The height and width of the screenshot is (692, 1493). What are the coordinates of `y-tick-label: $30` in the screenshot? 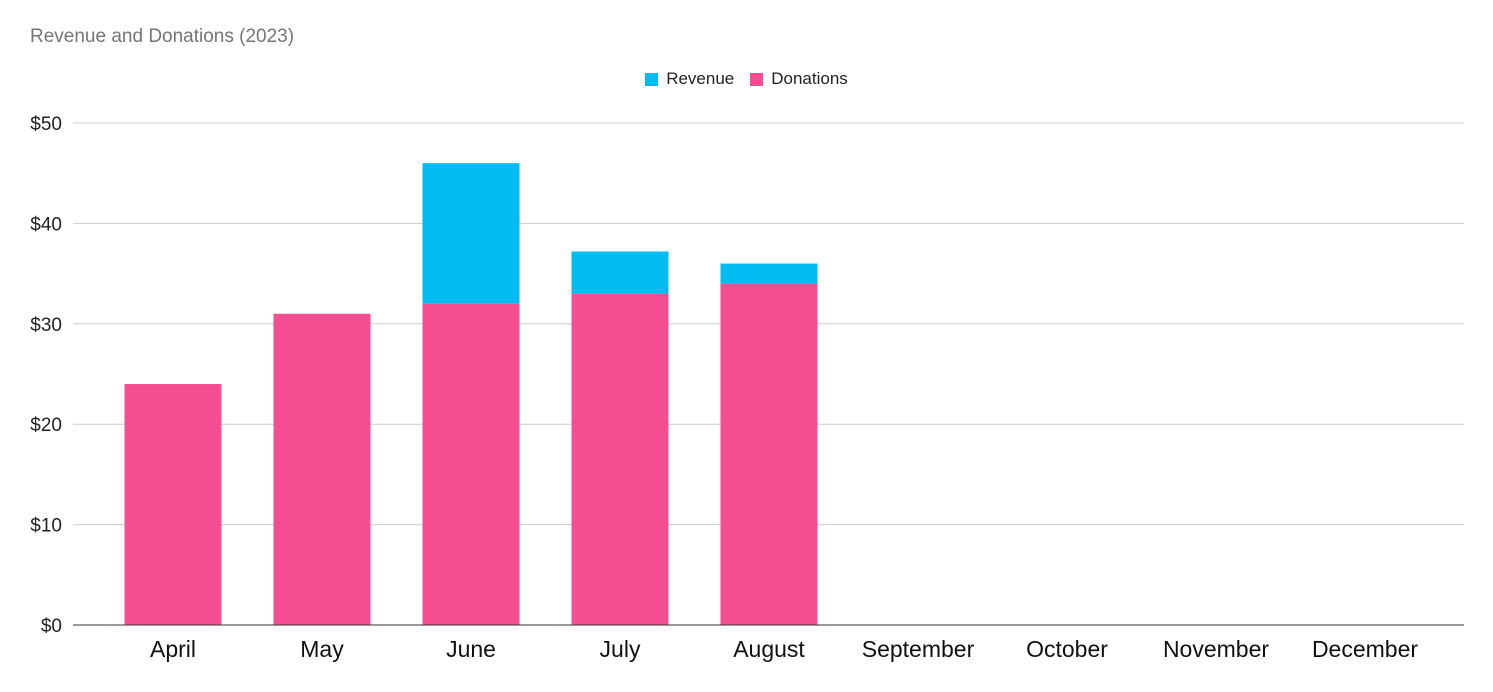 It's located at (46, 325).